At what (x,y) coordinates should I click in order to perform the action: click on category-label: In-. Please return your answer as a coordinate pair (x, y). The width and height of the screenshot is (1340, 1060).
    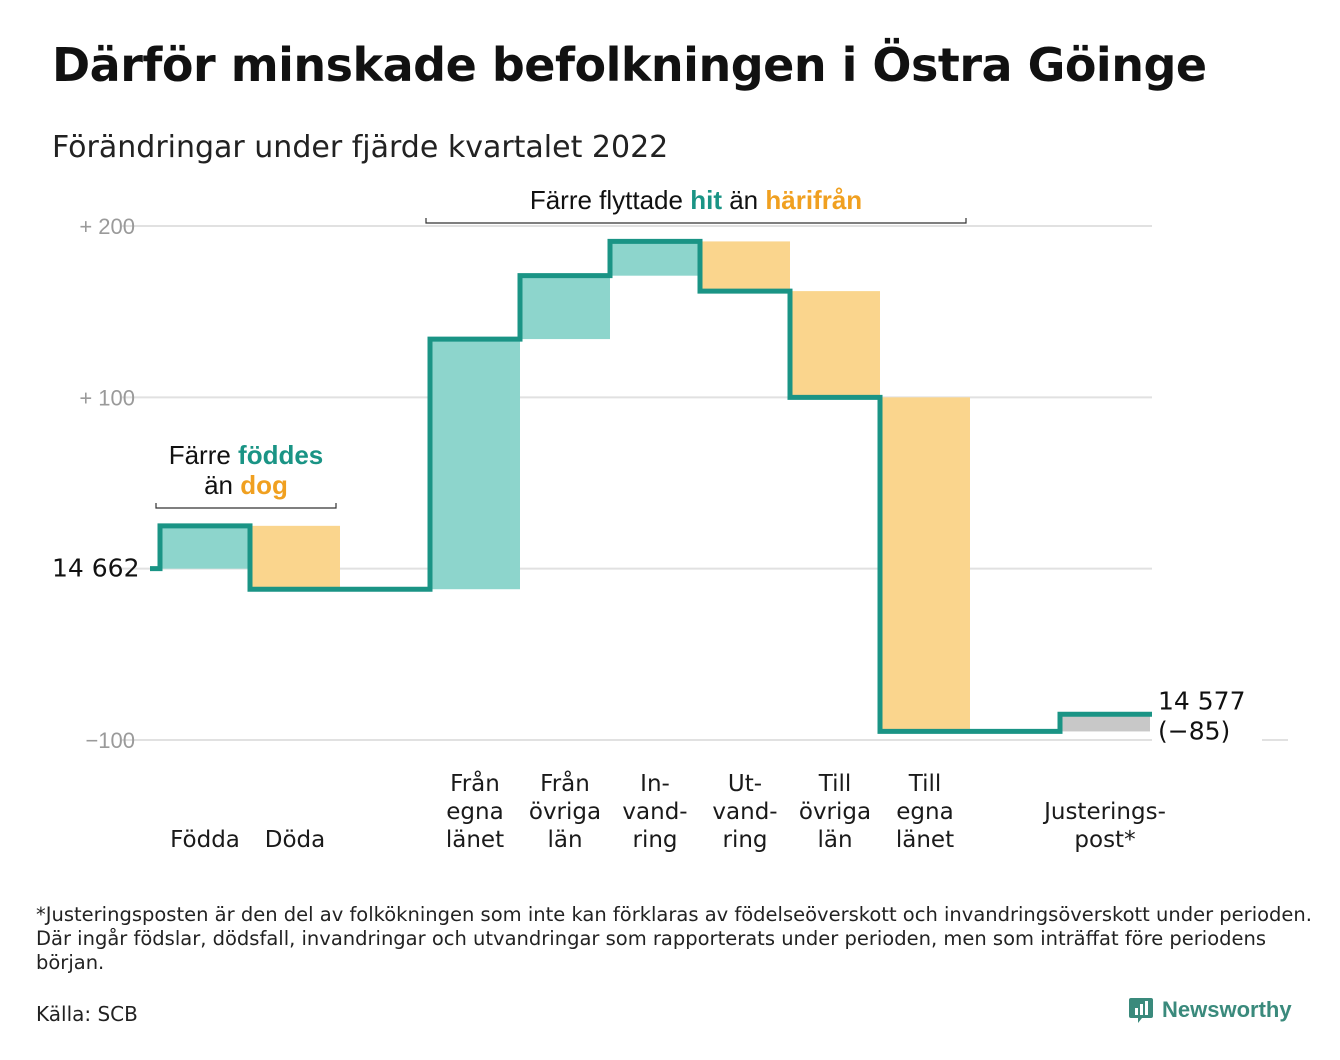
    Looking at the image, I should click on (655, 784).